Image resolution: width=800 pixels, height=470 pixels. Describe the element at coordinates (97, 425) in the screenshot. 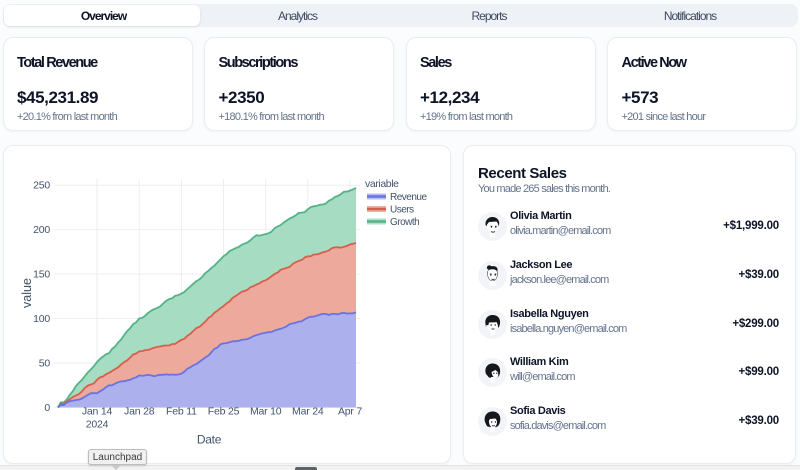

I see `svg-text: 2024` at that location.